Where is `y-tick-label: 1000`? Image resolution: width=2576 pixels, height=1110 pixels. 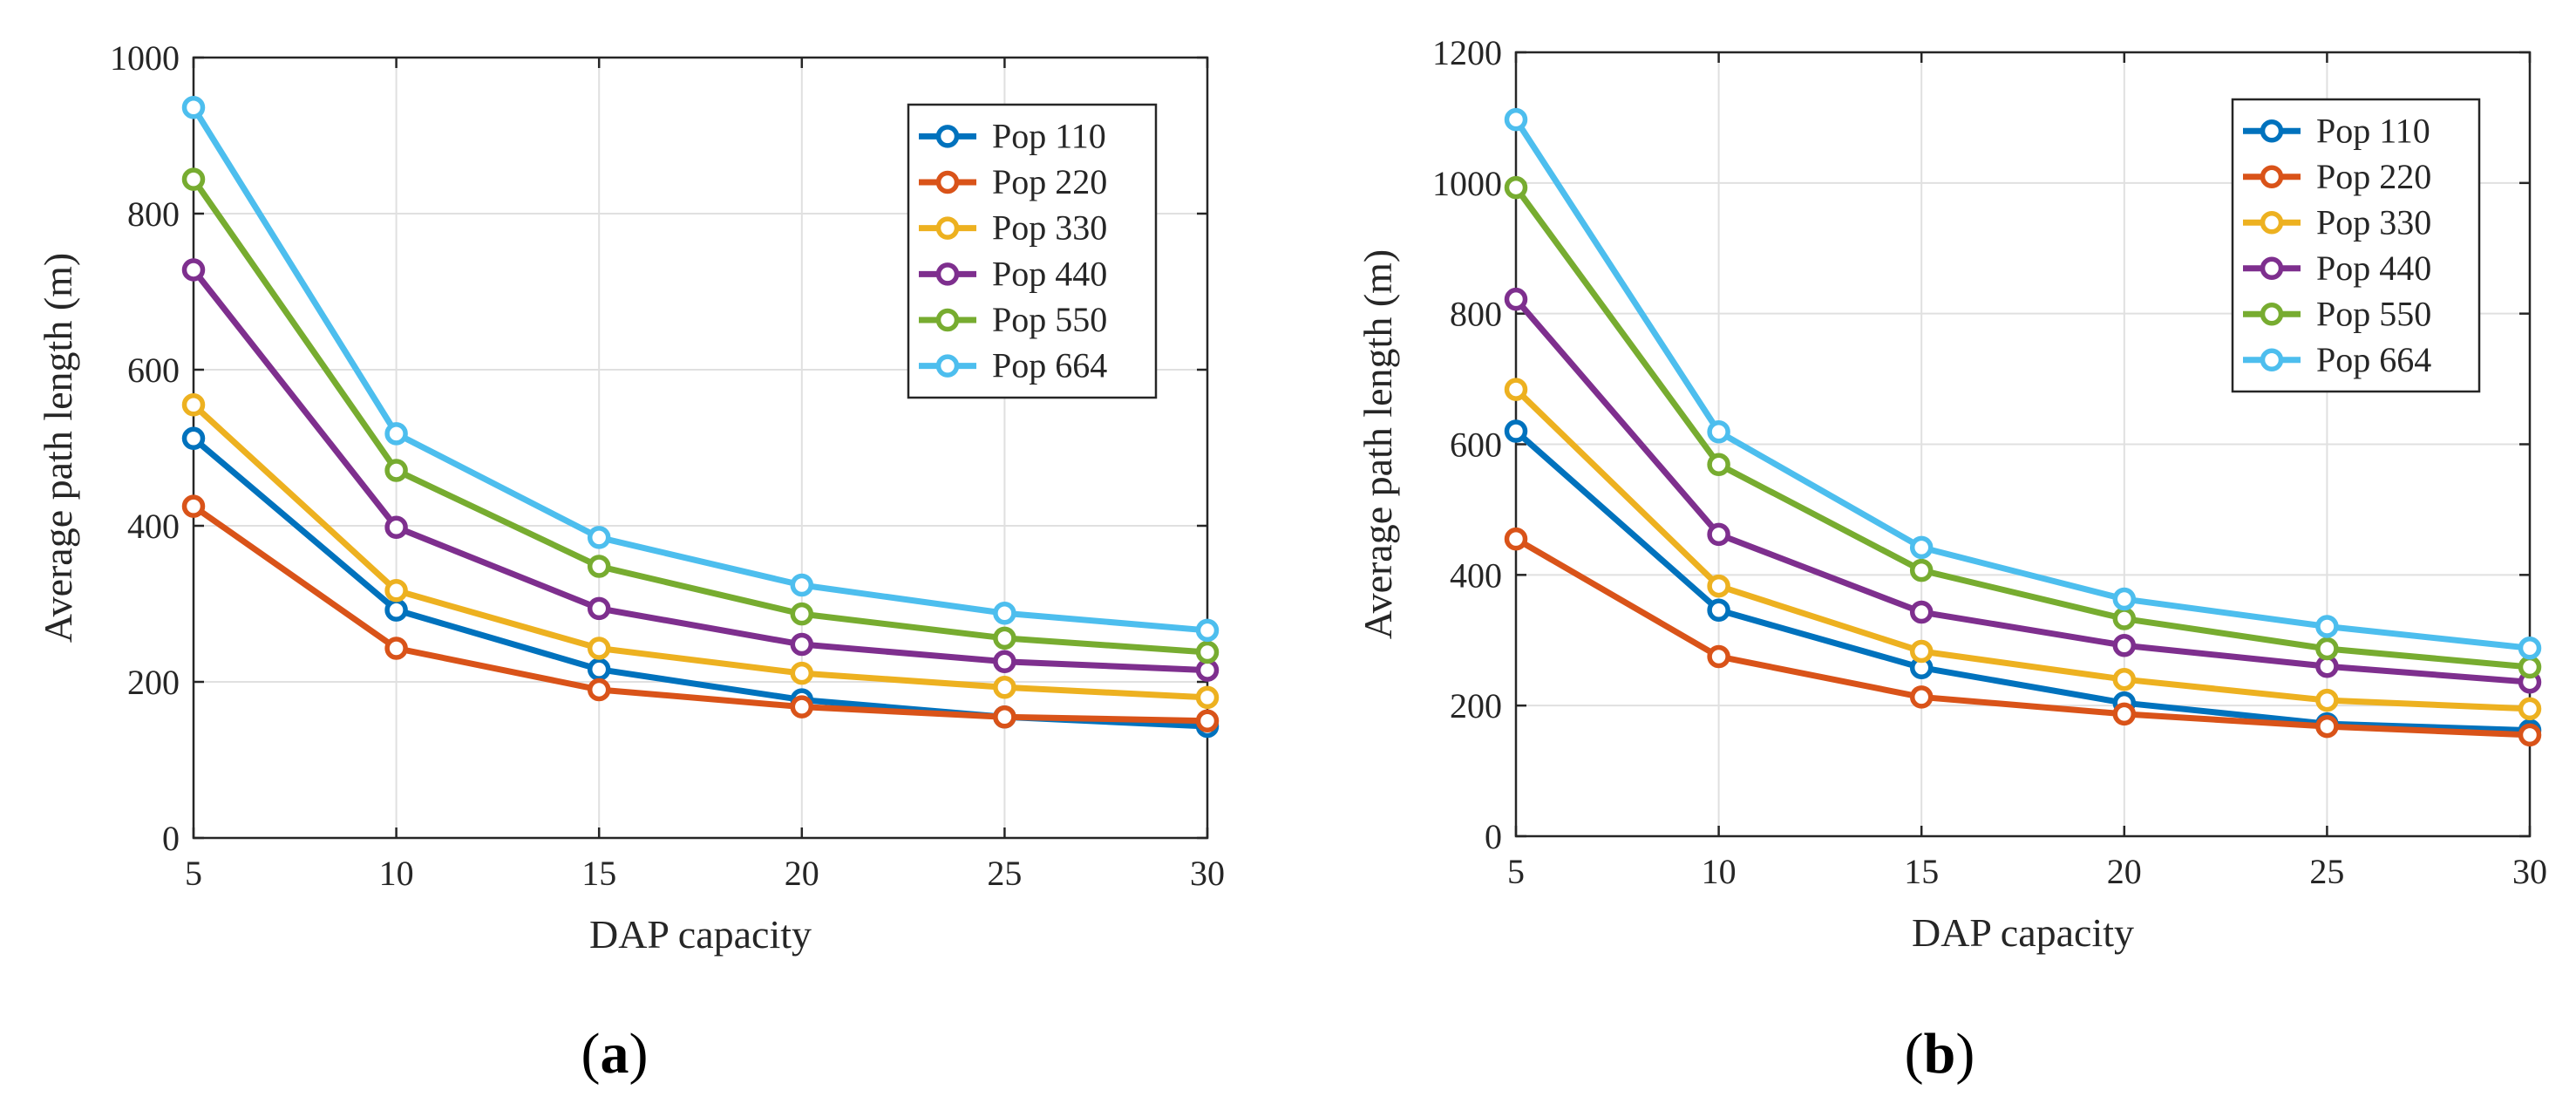
y-tick-label: 1000 is located at coordinates (1467, 184).